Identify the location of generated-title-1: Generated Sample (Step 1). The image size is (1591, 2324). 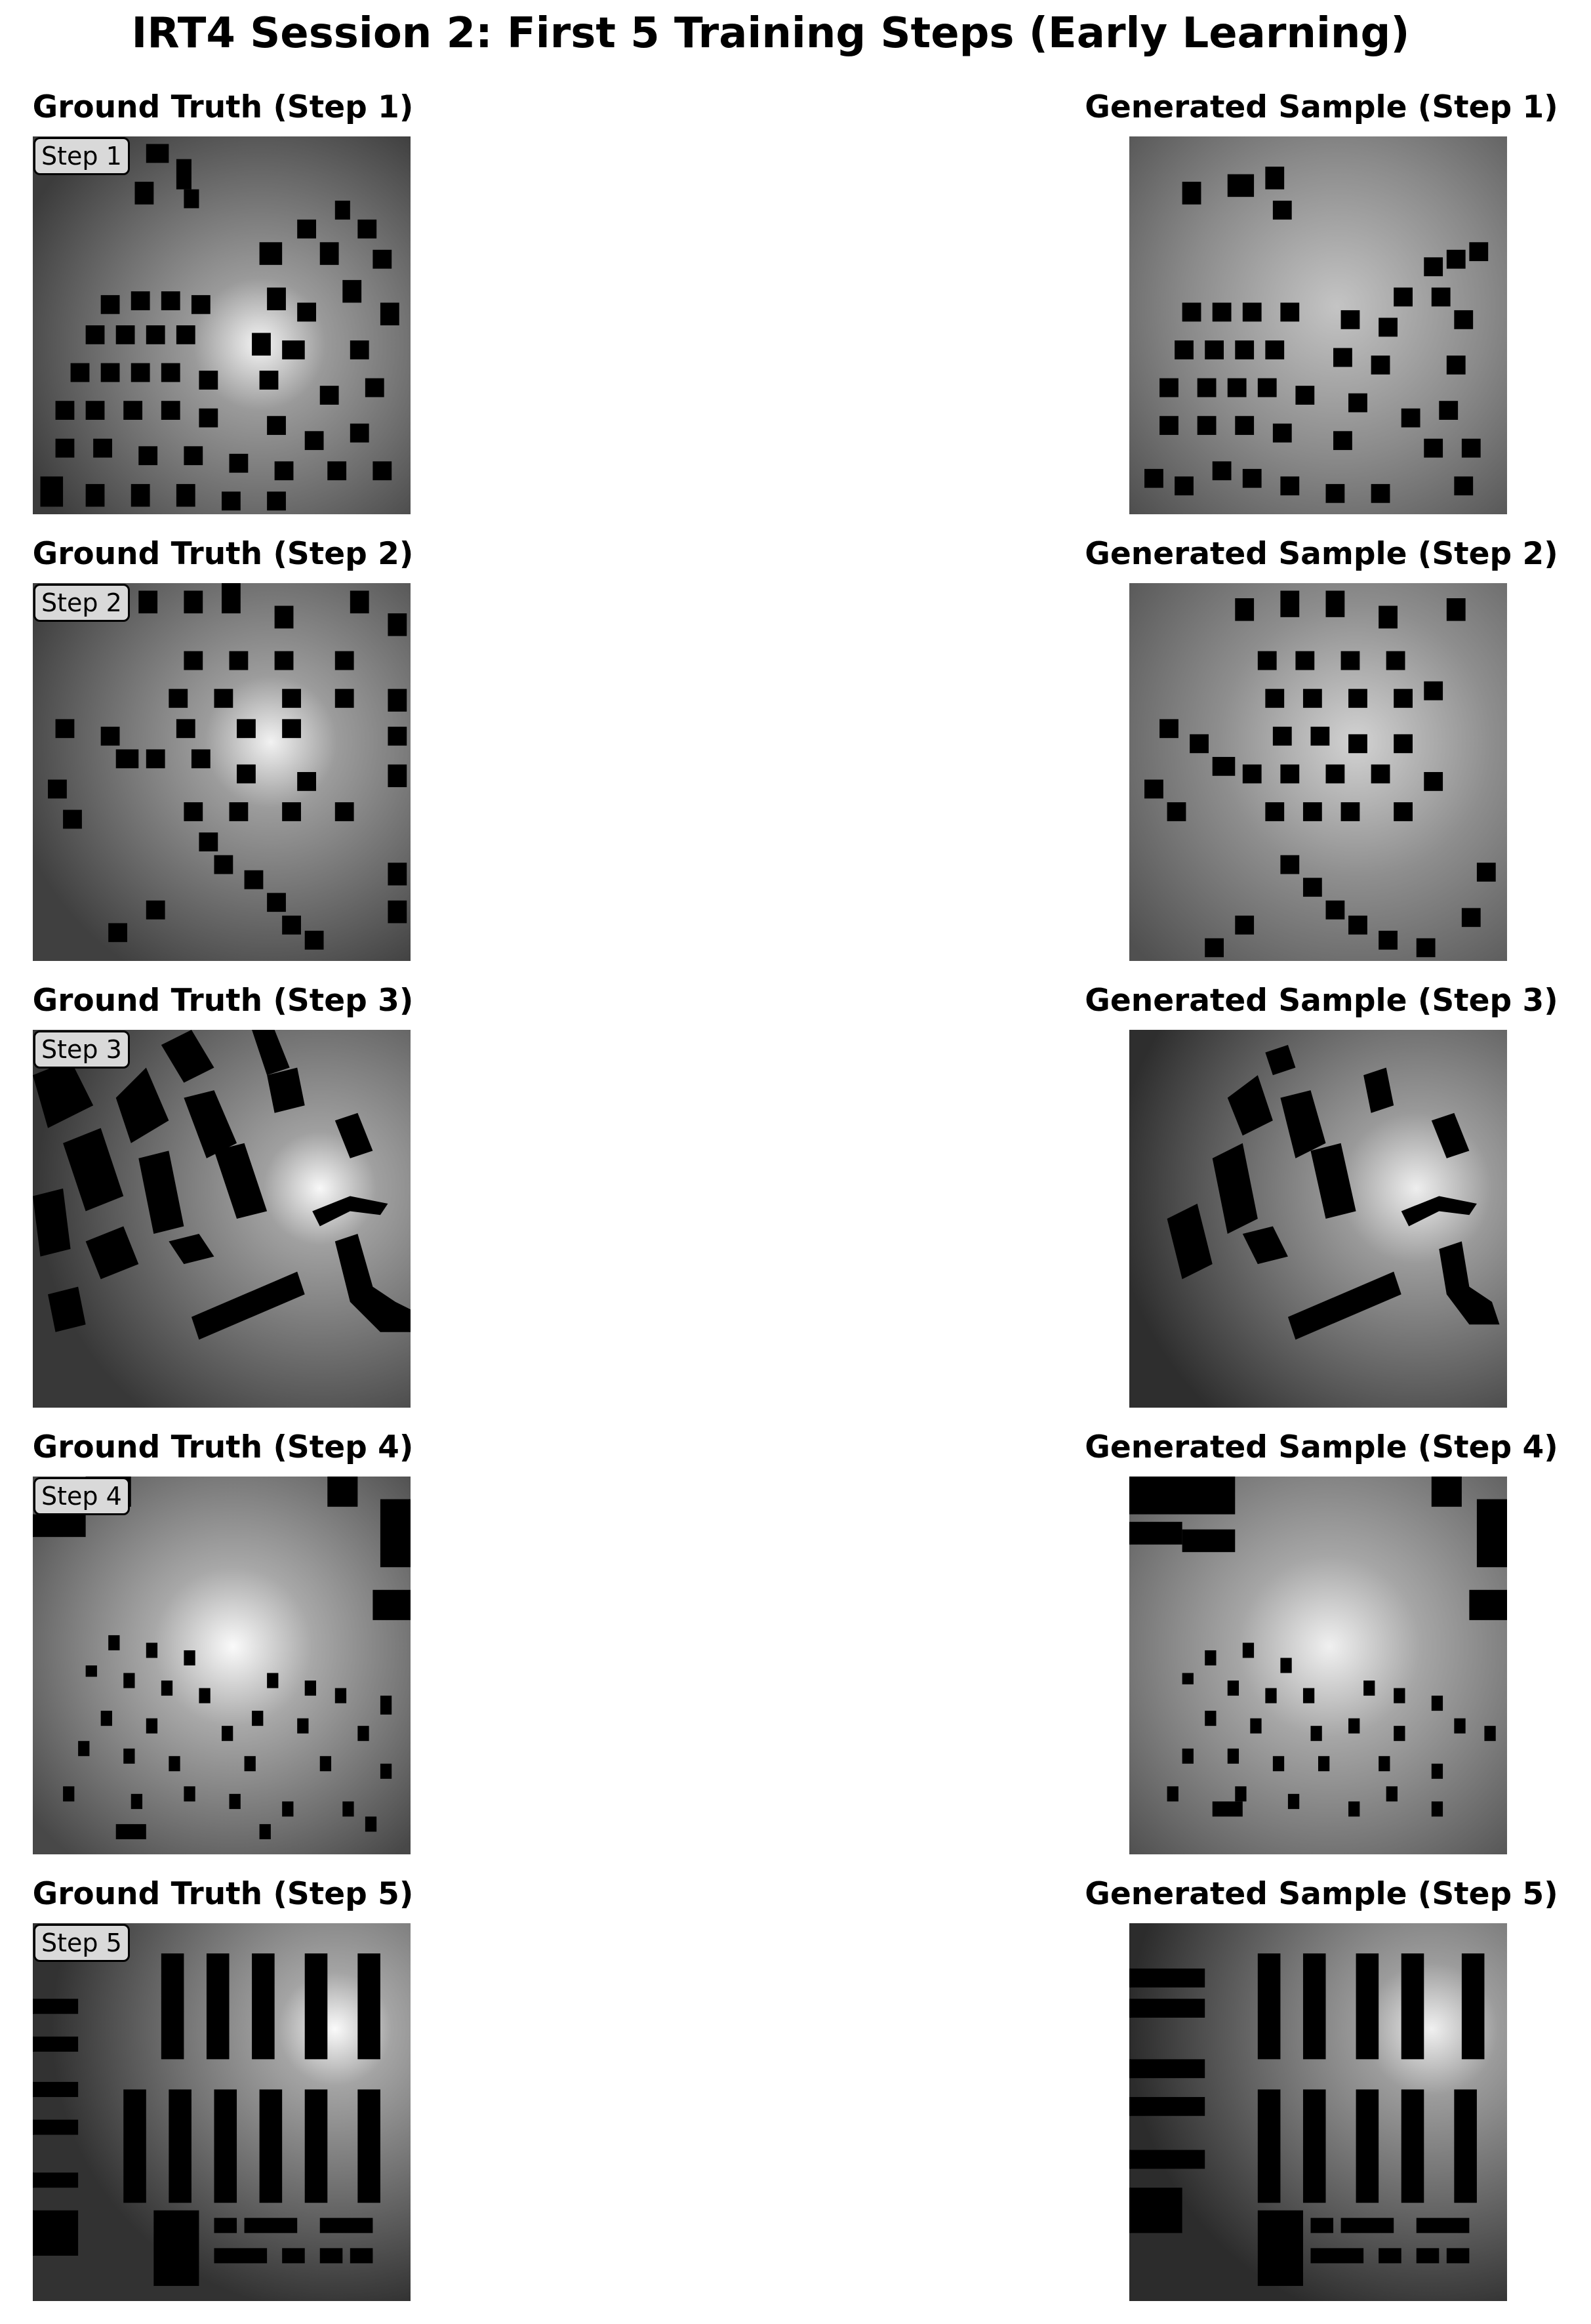
(1321, 107).